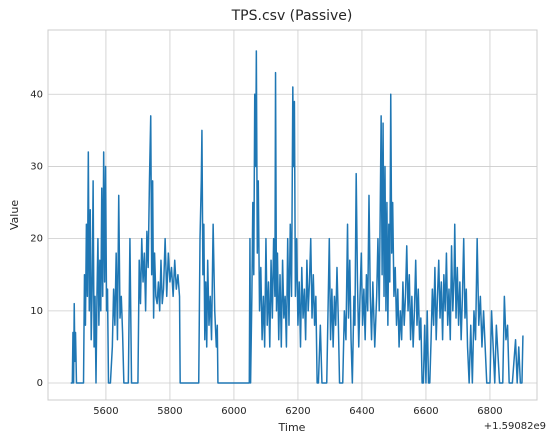  I want to click on y-tick-label: 40, so click(36, 94).